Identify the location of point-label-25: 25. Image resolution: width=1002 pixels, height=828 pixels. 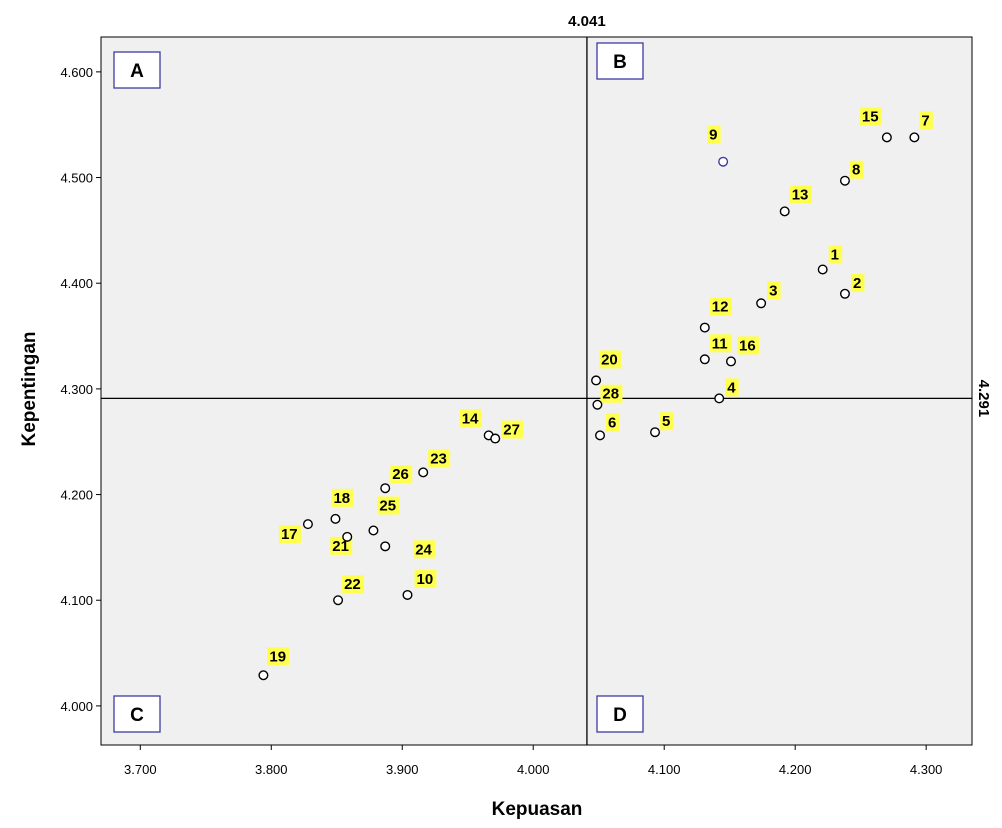
(388, 505).